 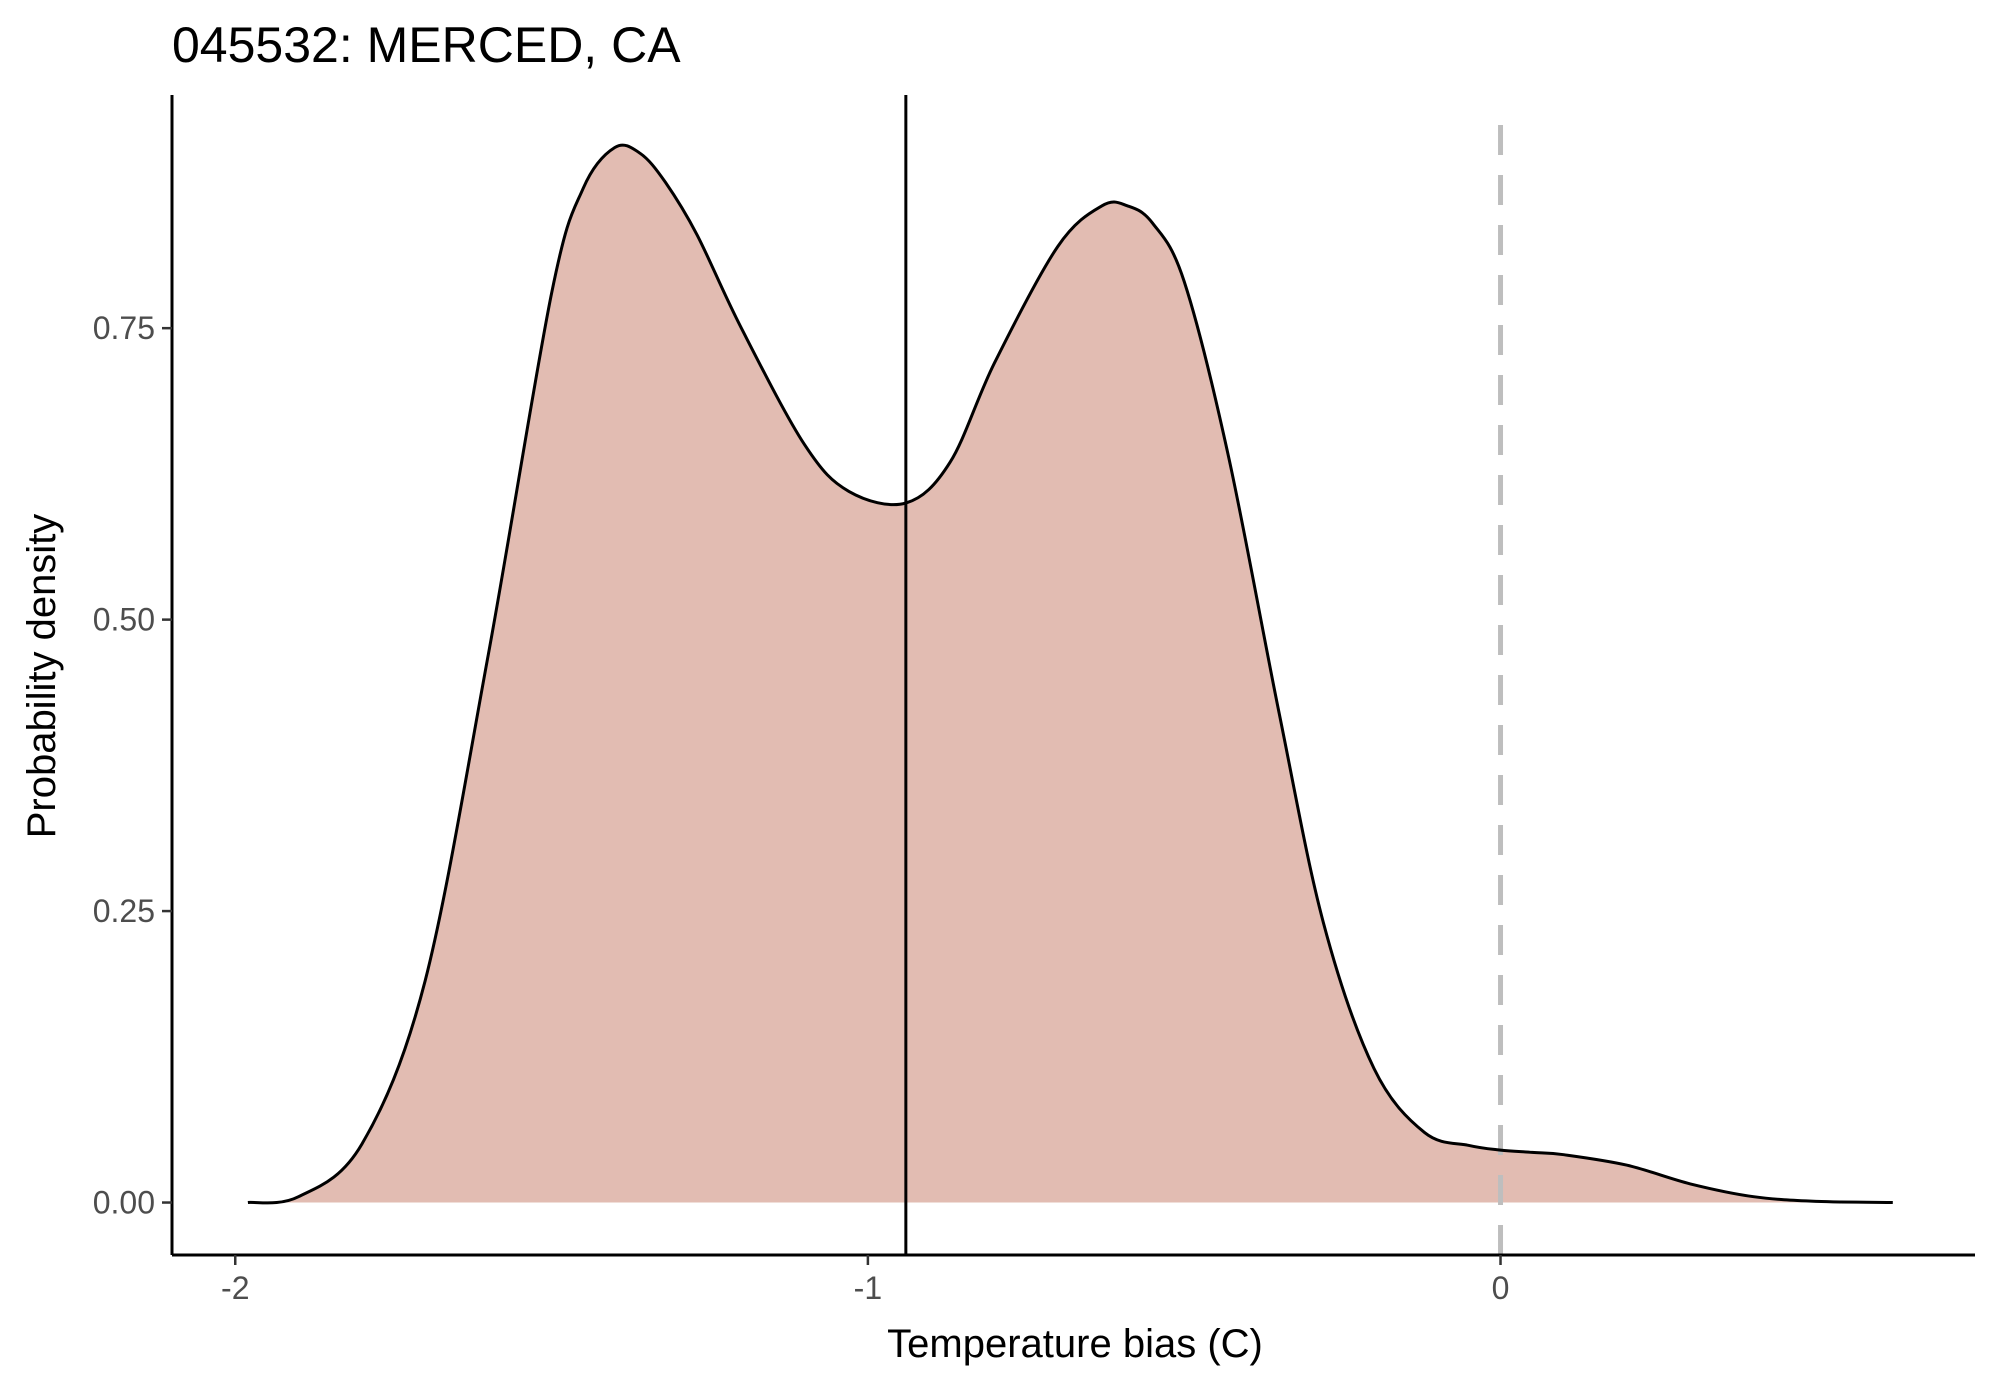 What do you see at coordinates (42, 676) in the screenshot?
I see `y-axis-title: Probability density` at bounding box center [42, 676].